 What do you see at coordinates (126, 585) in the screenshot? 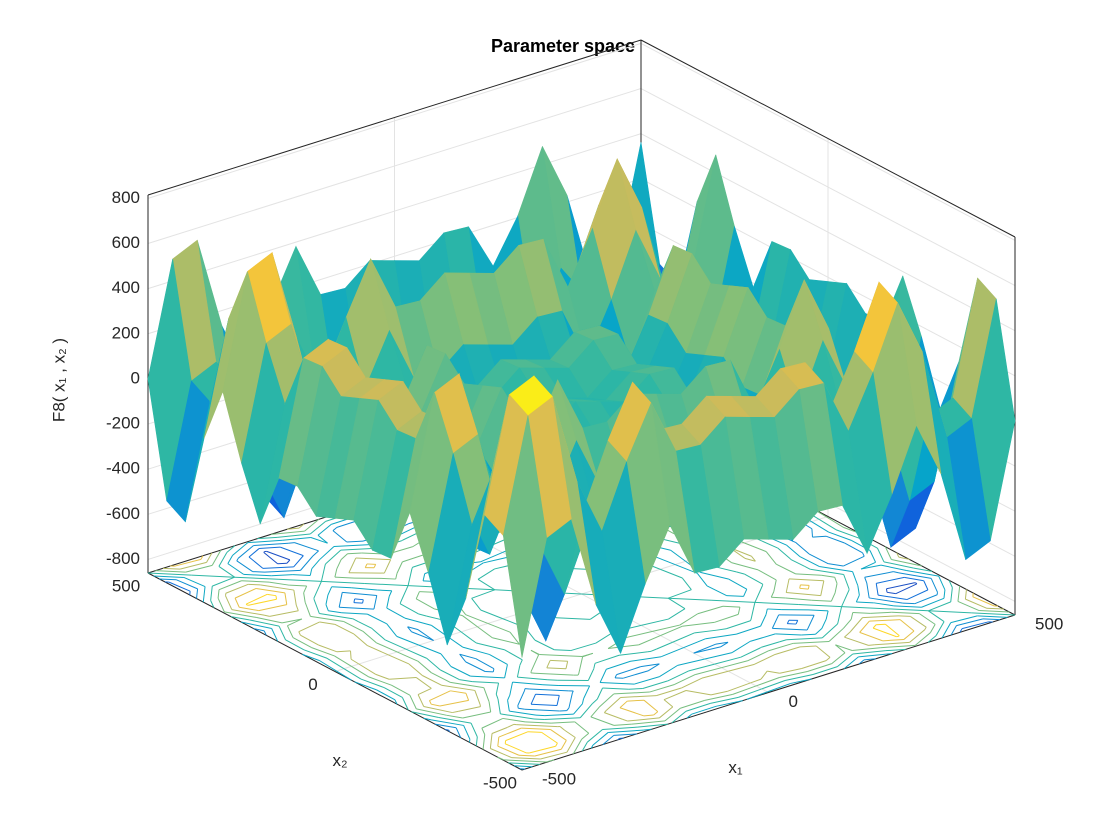
I see `y-tick-label: 500` at bounding box center [126, 585].